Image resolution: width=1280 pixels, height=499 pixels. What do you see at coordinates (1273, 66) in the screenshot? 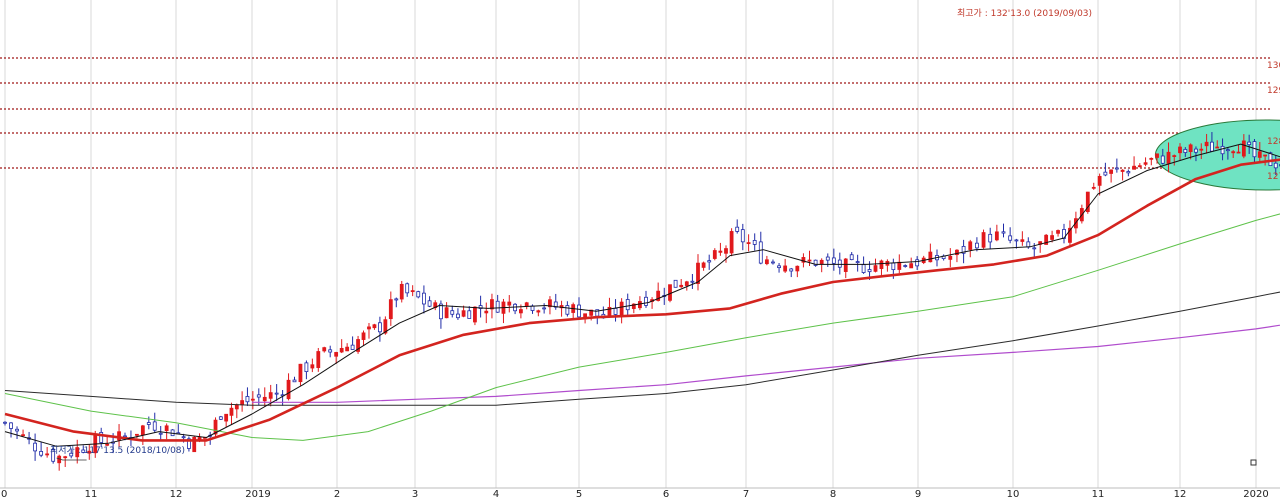
I see `y-tick-label: 130` at bounding box center [1273, 66].